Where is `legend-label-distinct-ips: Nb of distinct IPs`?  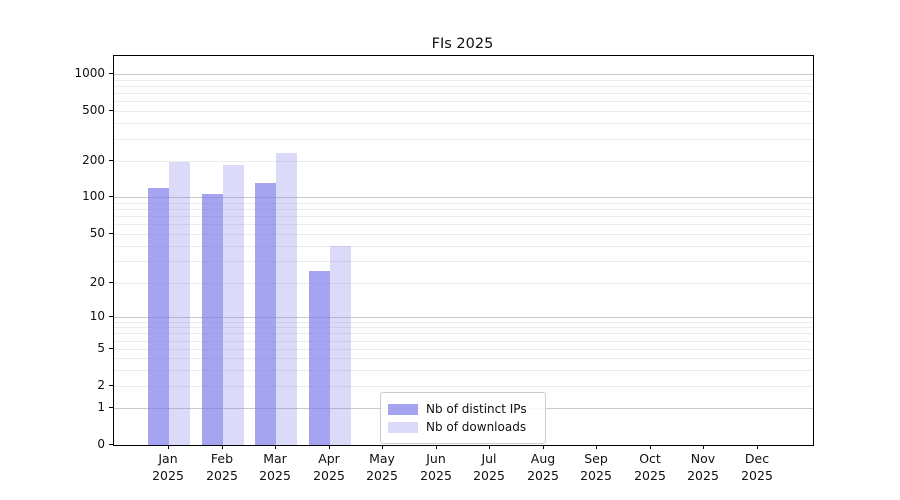 legend-label-distinct-ips: Nb of distinct IPs is located at coordinates (476, 409).